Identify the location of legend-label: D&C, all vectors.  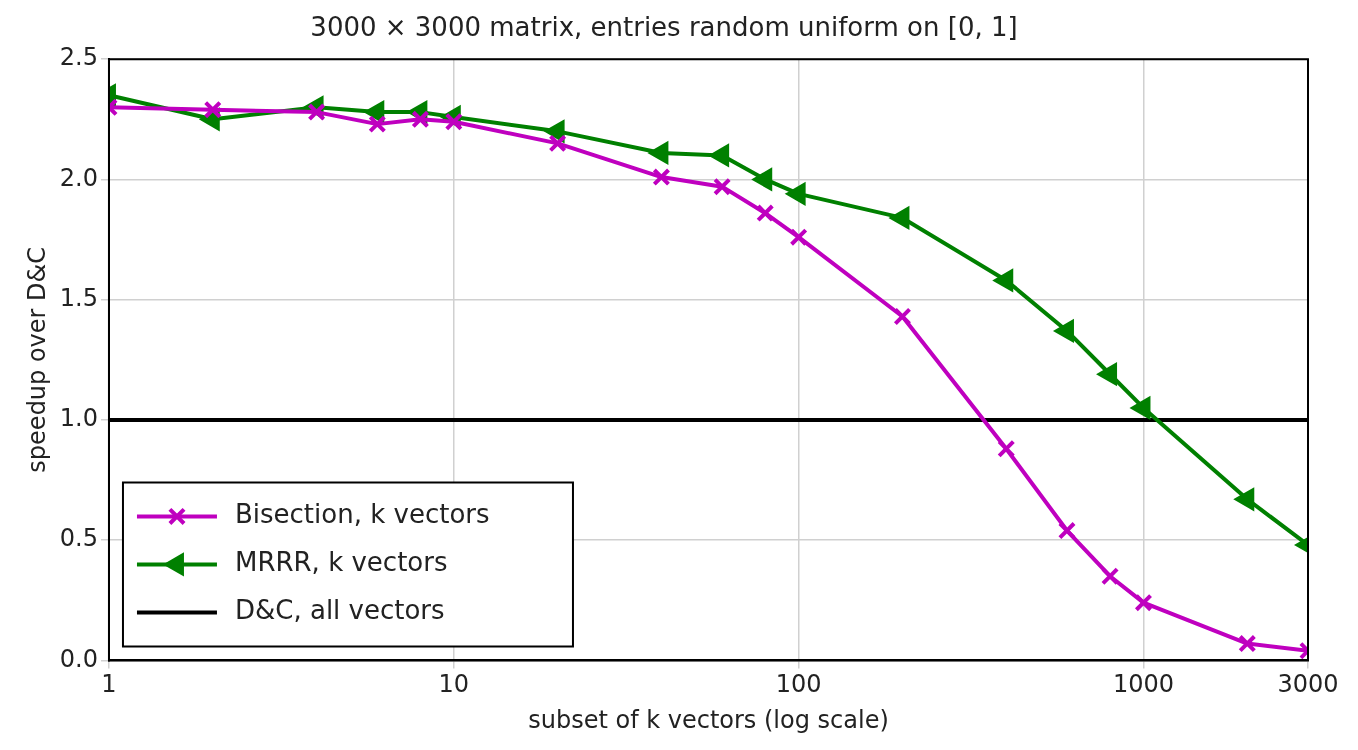
(339, 610).